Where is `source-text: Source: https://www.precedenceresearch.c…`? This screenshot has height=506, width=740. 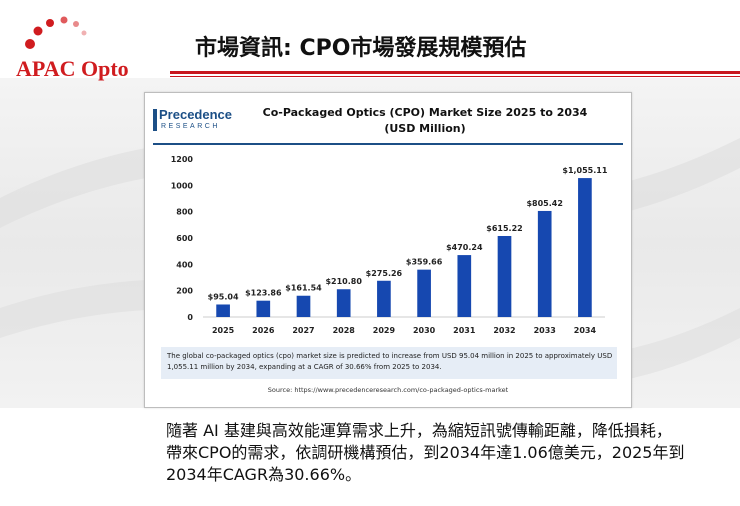 source-text: Source: https://www.precedenceresearch.c… is located at coordinates (388, 390).